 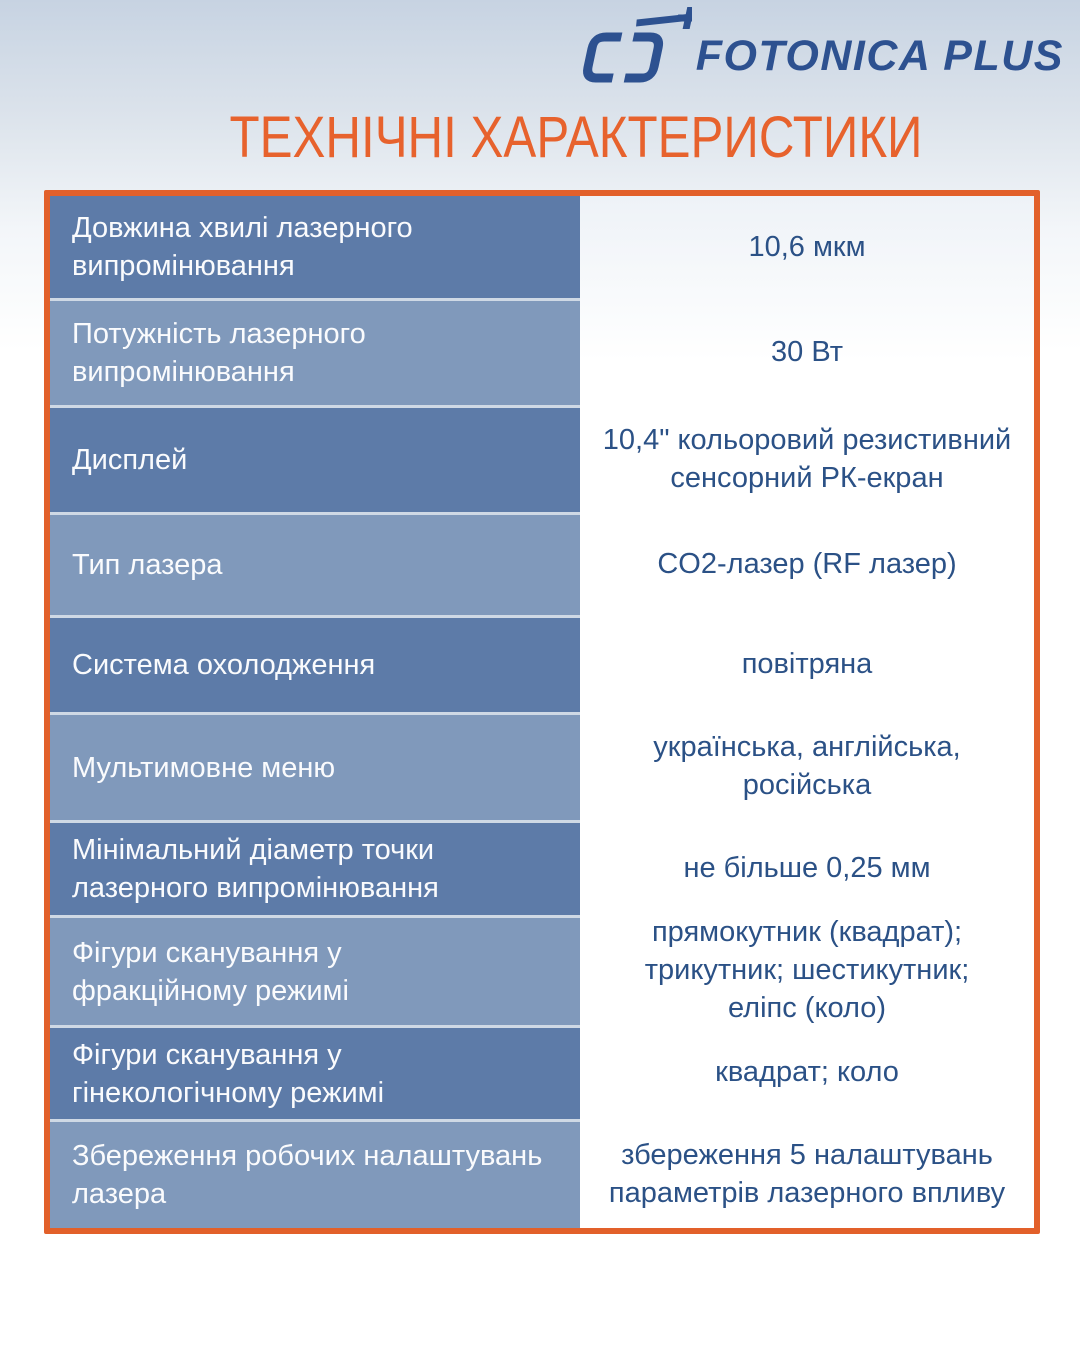 I want to click on spec-value: українська, англійська, російська, so click(x=807, y=766).